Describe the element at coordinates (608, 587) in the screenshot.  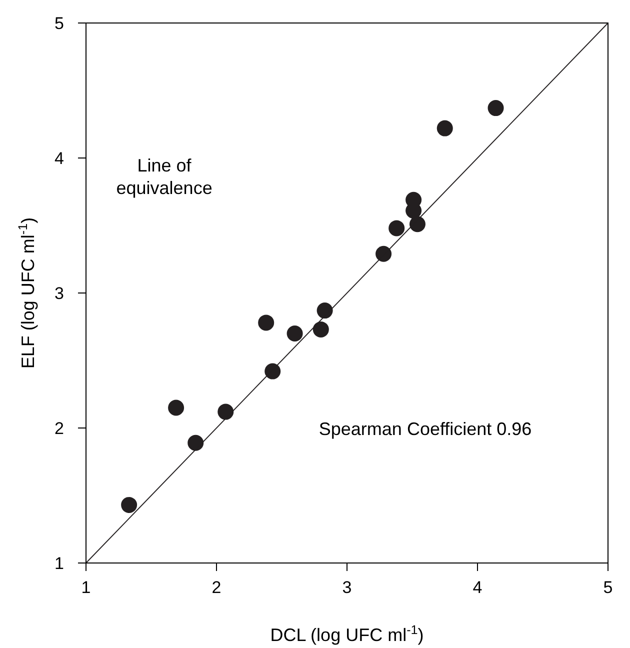
I see `x-tick-label: 5` at that location.